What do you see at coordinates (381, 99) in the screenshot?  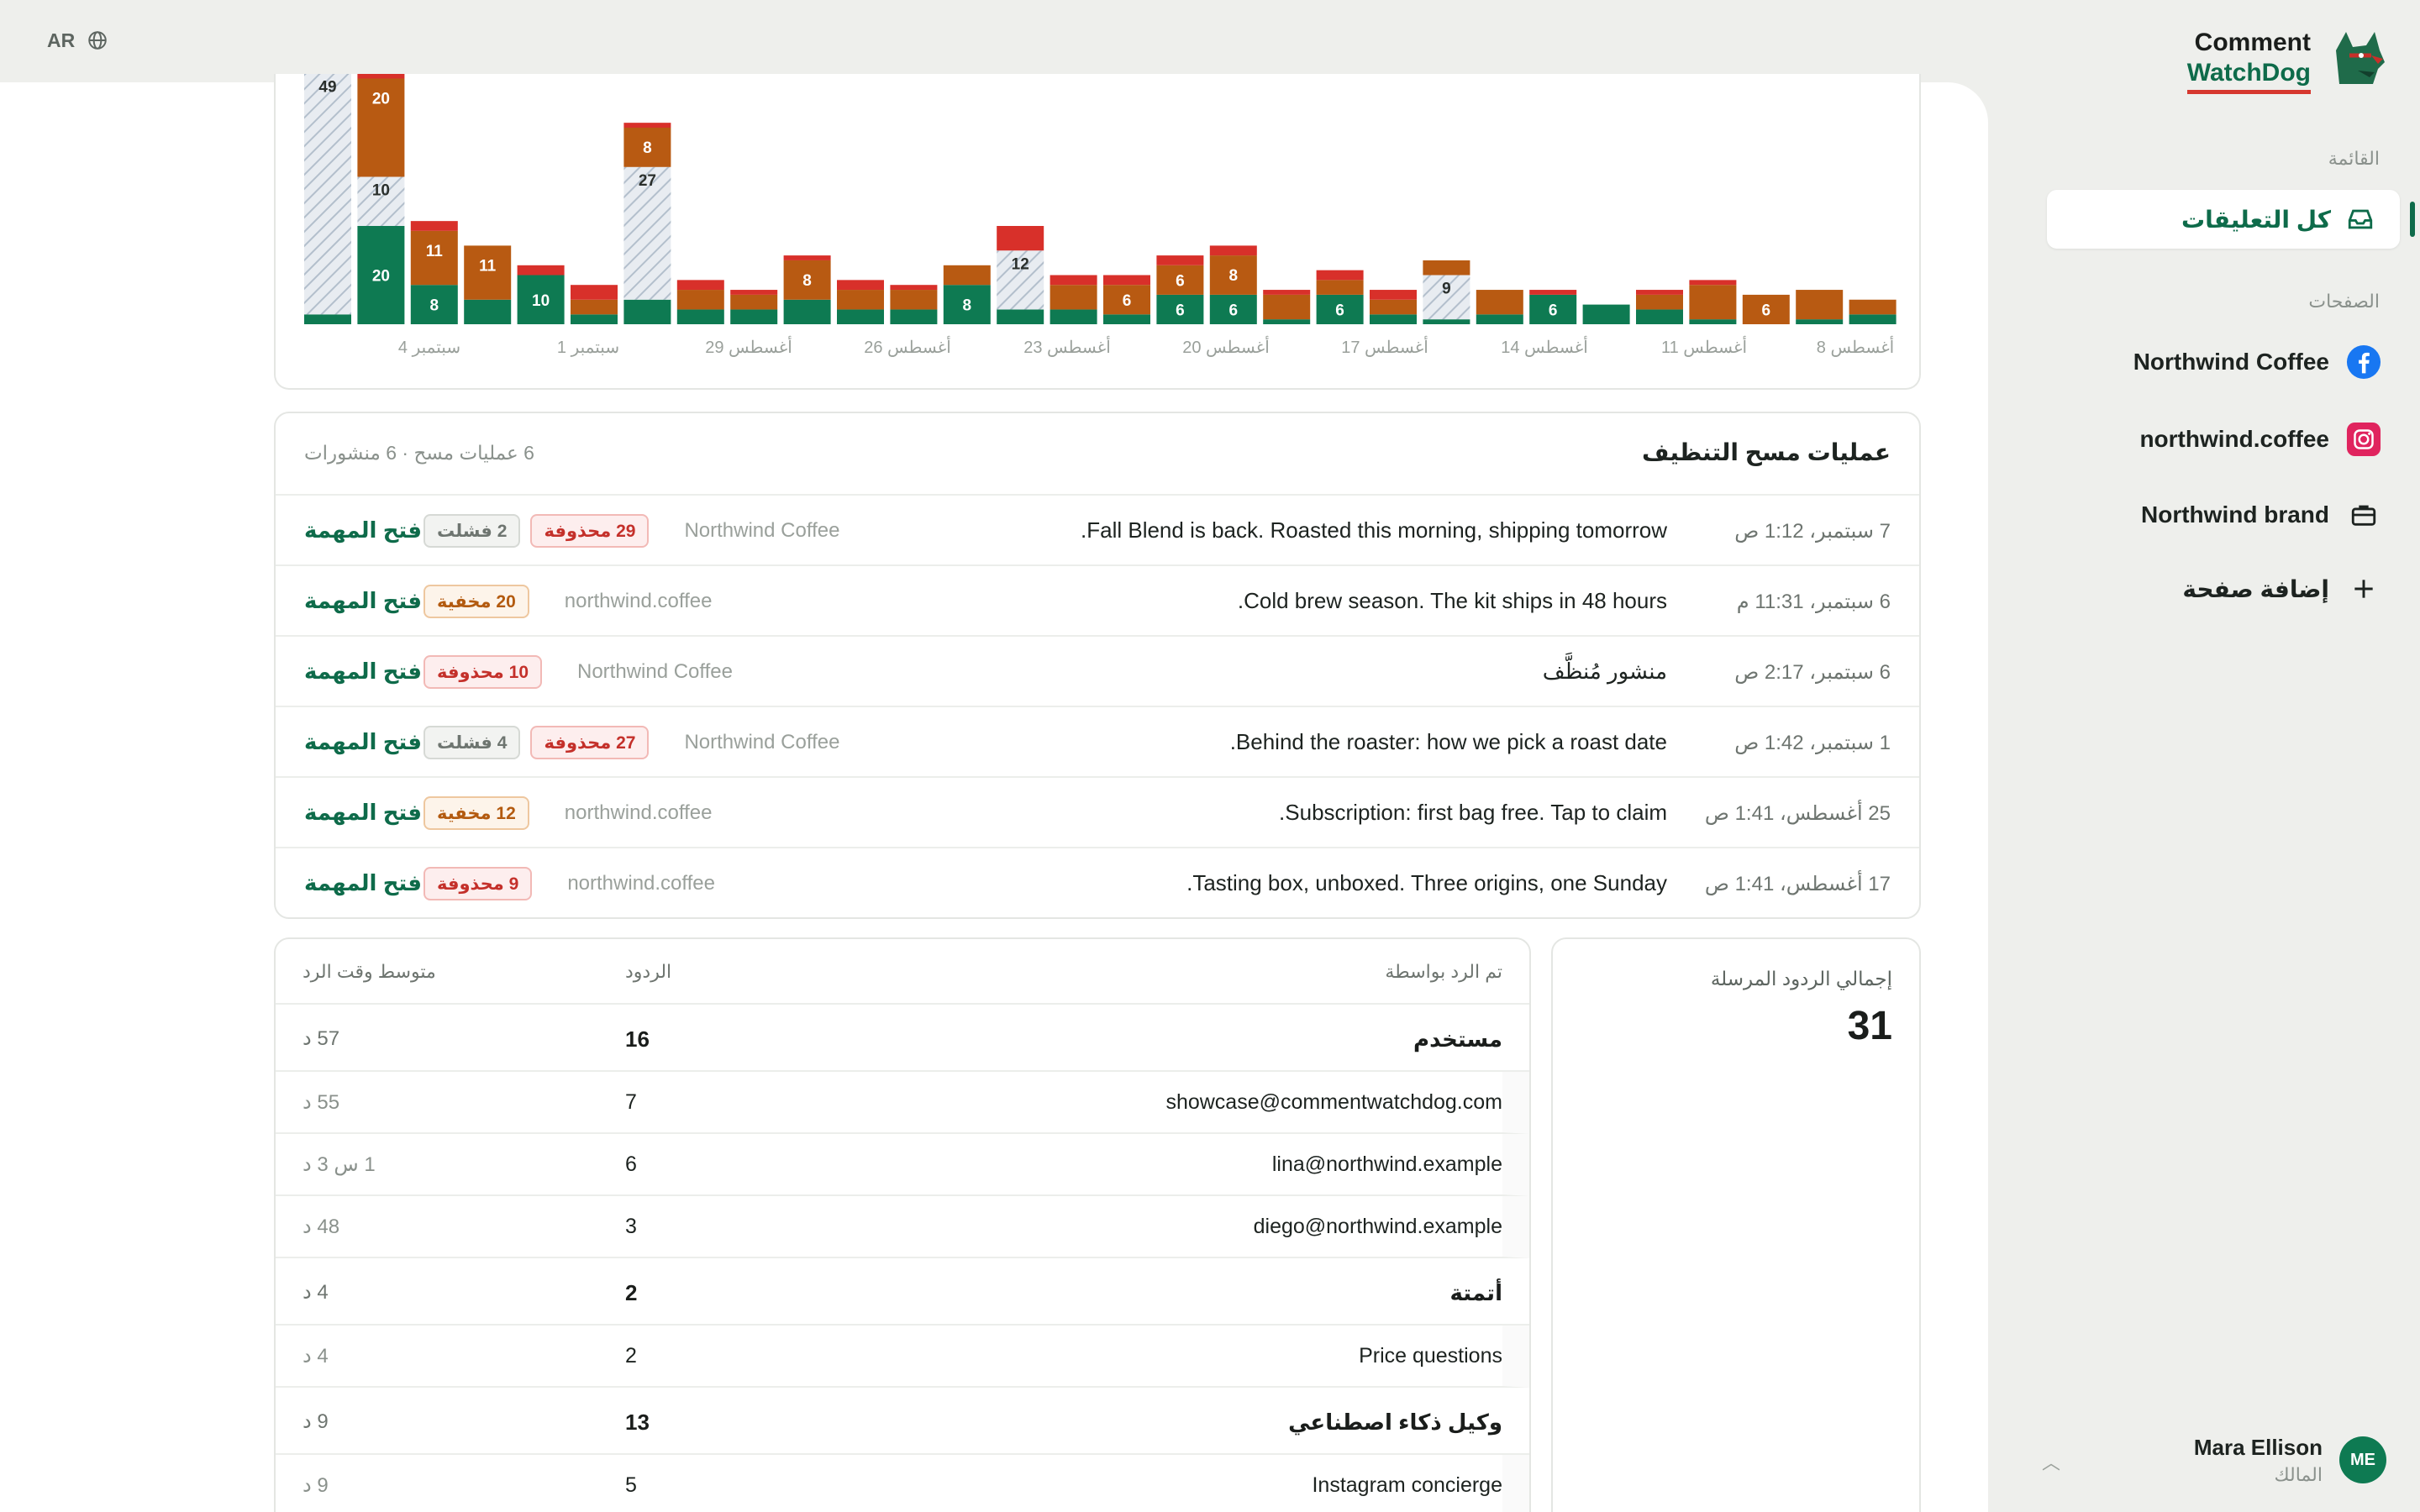 I see `bar-data-label: 20` at bounding box center [381, 99].